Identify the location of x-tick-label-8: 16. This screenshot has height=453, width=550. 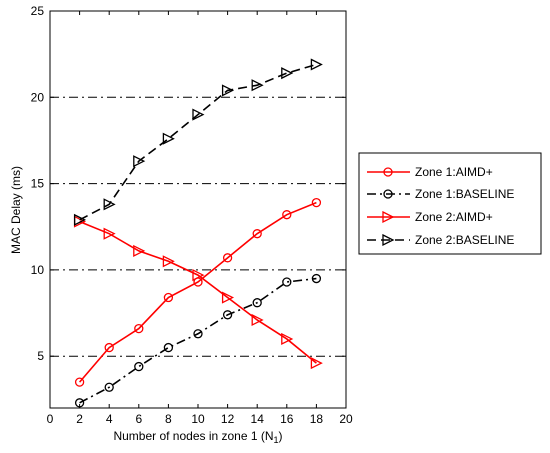
(287, 419).